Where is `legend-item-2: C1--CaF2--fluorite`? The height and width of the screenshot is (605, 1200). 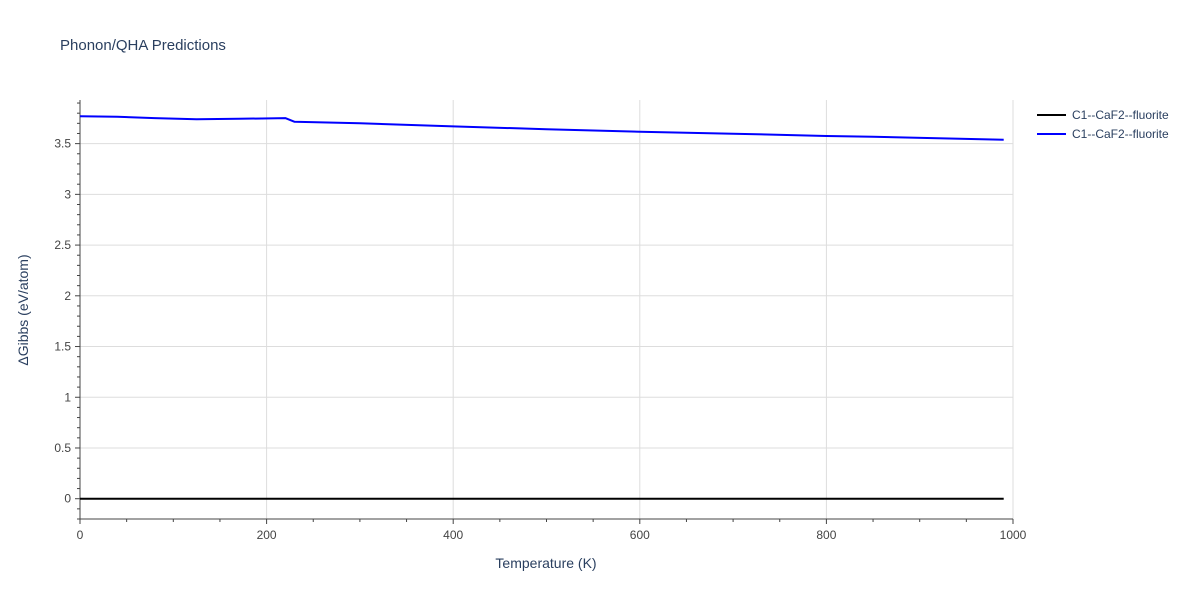
legend-item-2: C1--CaF2--fluorite is located at coordinates (1103, 134).